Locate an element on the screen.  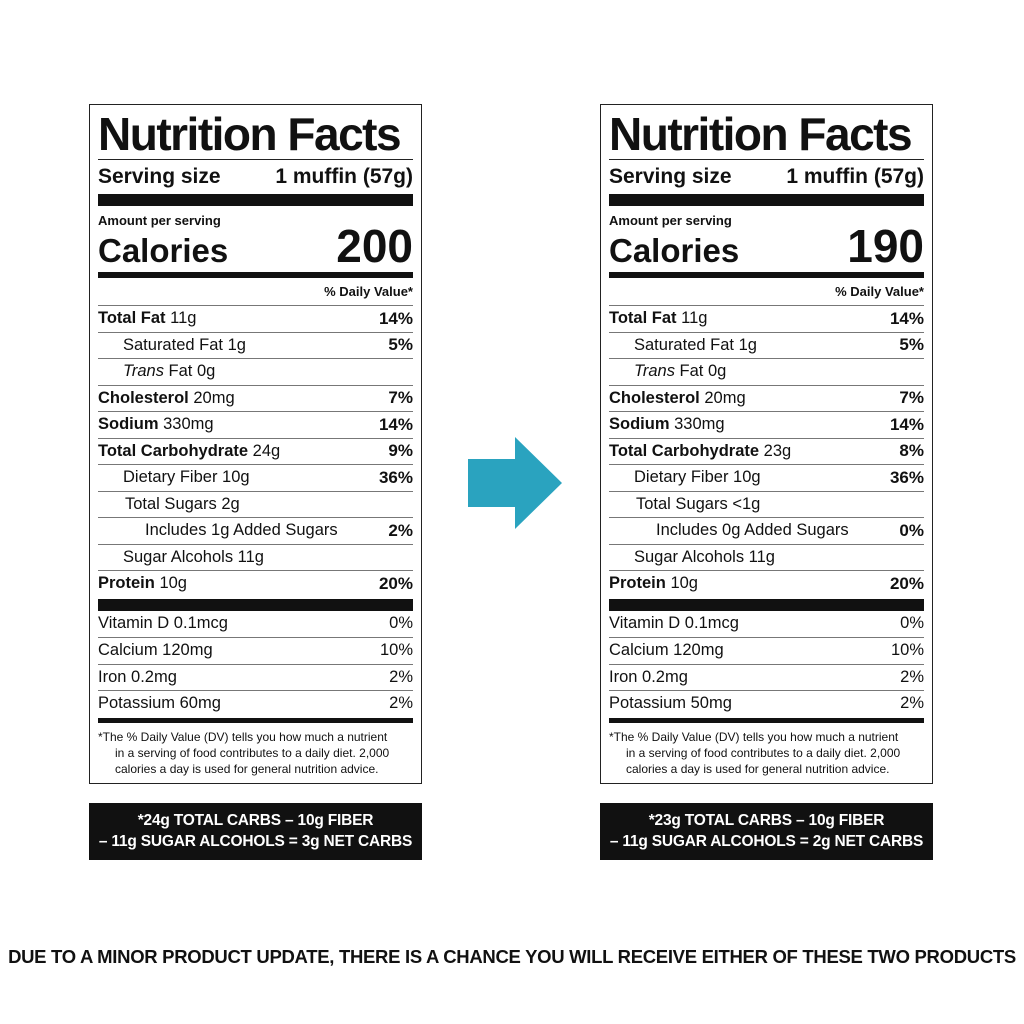
net-carbs-line: – 11g SUGAR ALCOHOLS = 2g NET CARBS is located at coordinates (766, 841).